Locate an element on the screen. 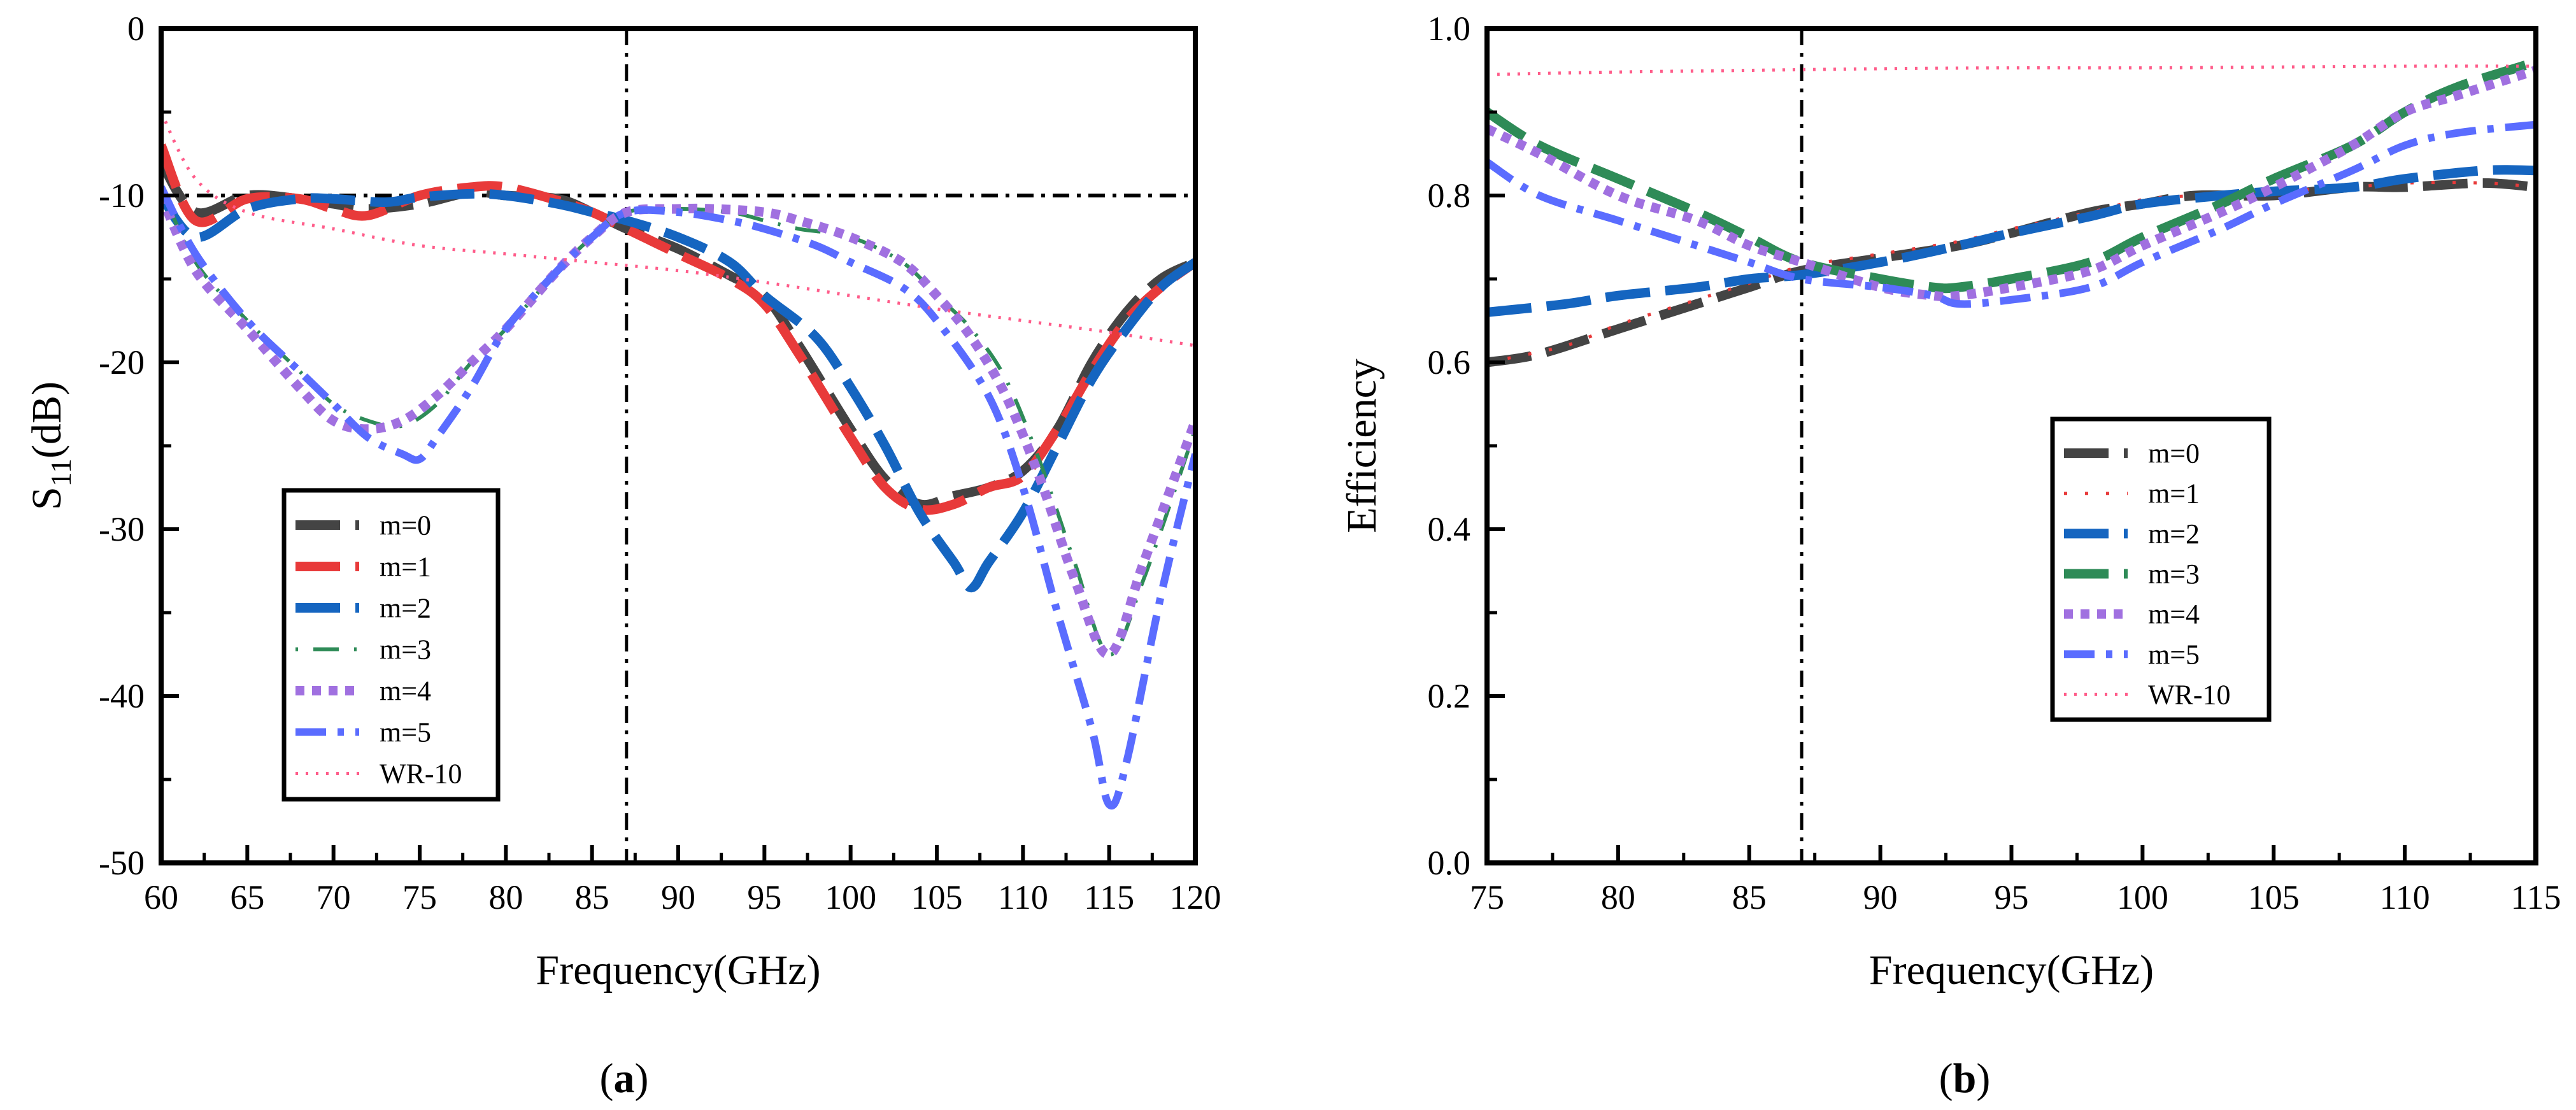  caption-letter: b is located at coordinates (1965, 1078).